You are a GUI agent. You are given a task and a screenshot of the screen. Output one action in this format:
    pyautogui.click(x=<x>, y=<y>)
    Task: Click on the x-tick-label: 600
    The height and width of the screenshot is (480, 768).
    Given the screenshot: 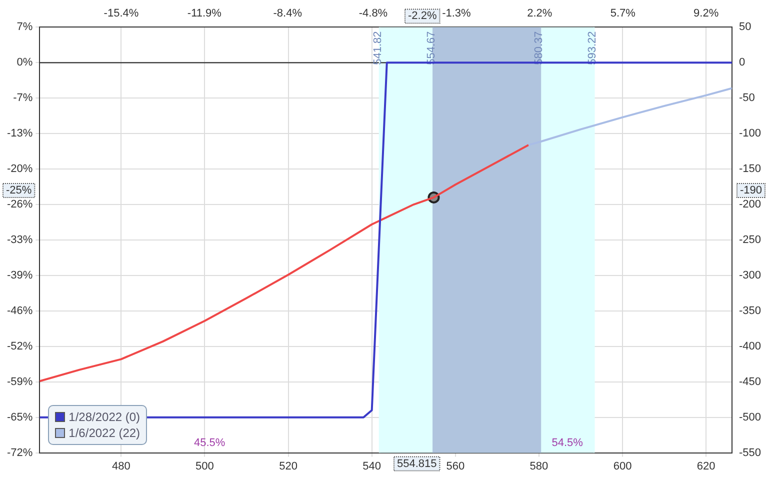 What is the action you would take?
    pyautogui.click(x=622, y=466)
    